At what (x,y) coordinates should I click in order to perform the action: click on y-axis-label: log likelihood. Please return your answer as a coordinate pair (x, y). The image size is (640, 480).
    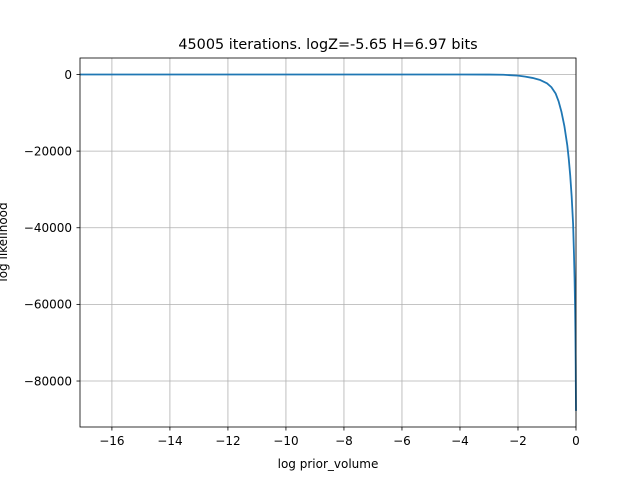
    Looking at the image, I should click on (5, 241).